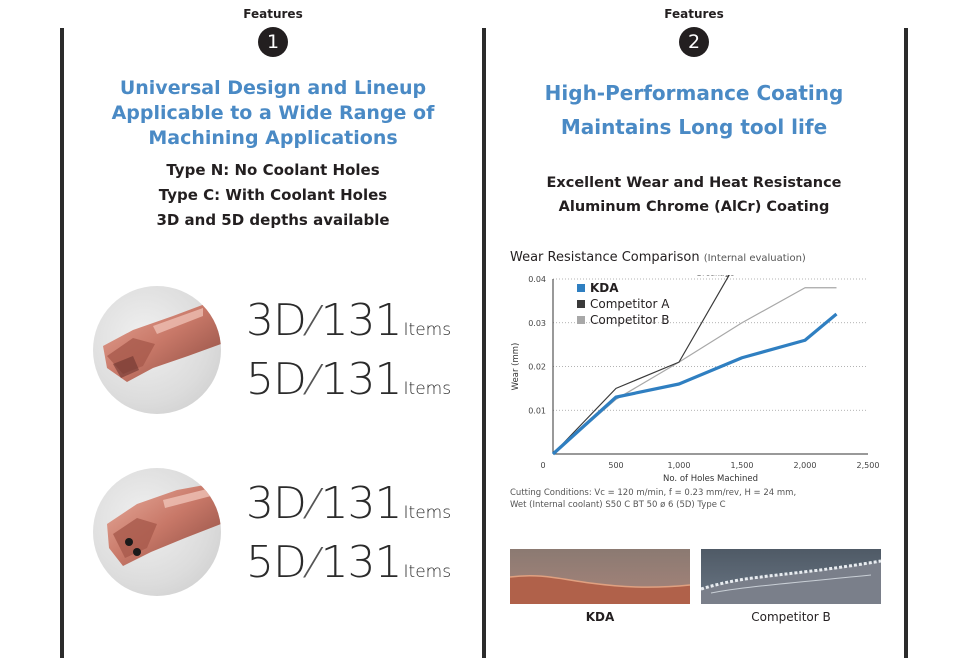 This screenshot has width=973, height=658. I want to click on feature2-title-line: High-Performance Coating, so click(694, 93).